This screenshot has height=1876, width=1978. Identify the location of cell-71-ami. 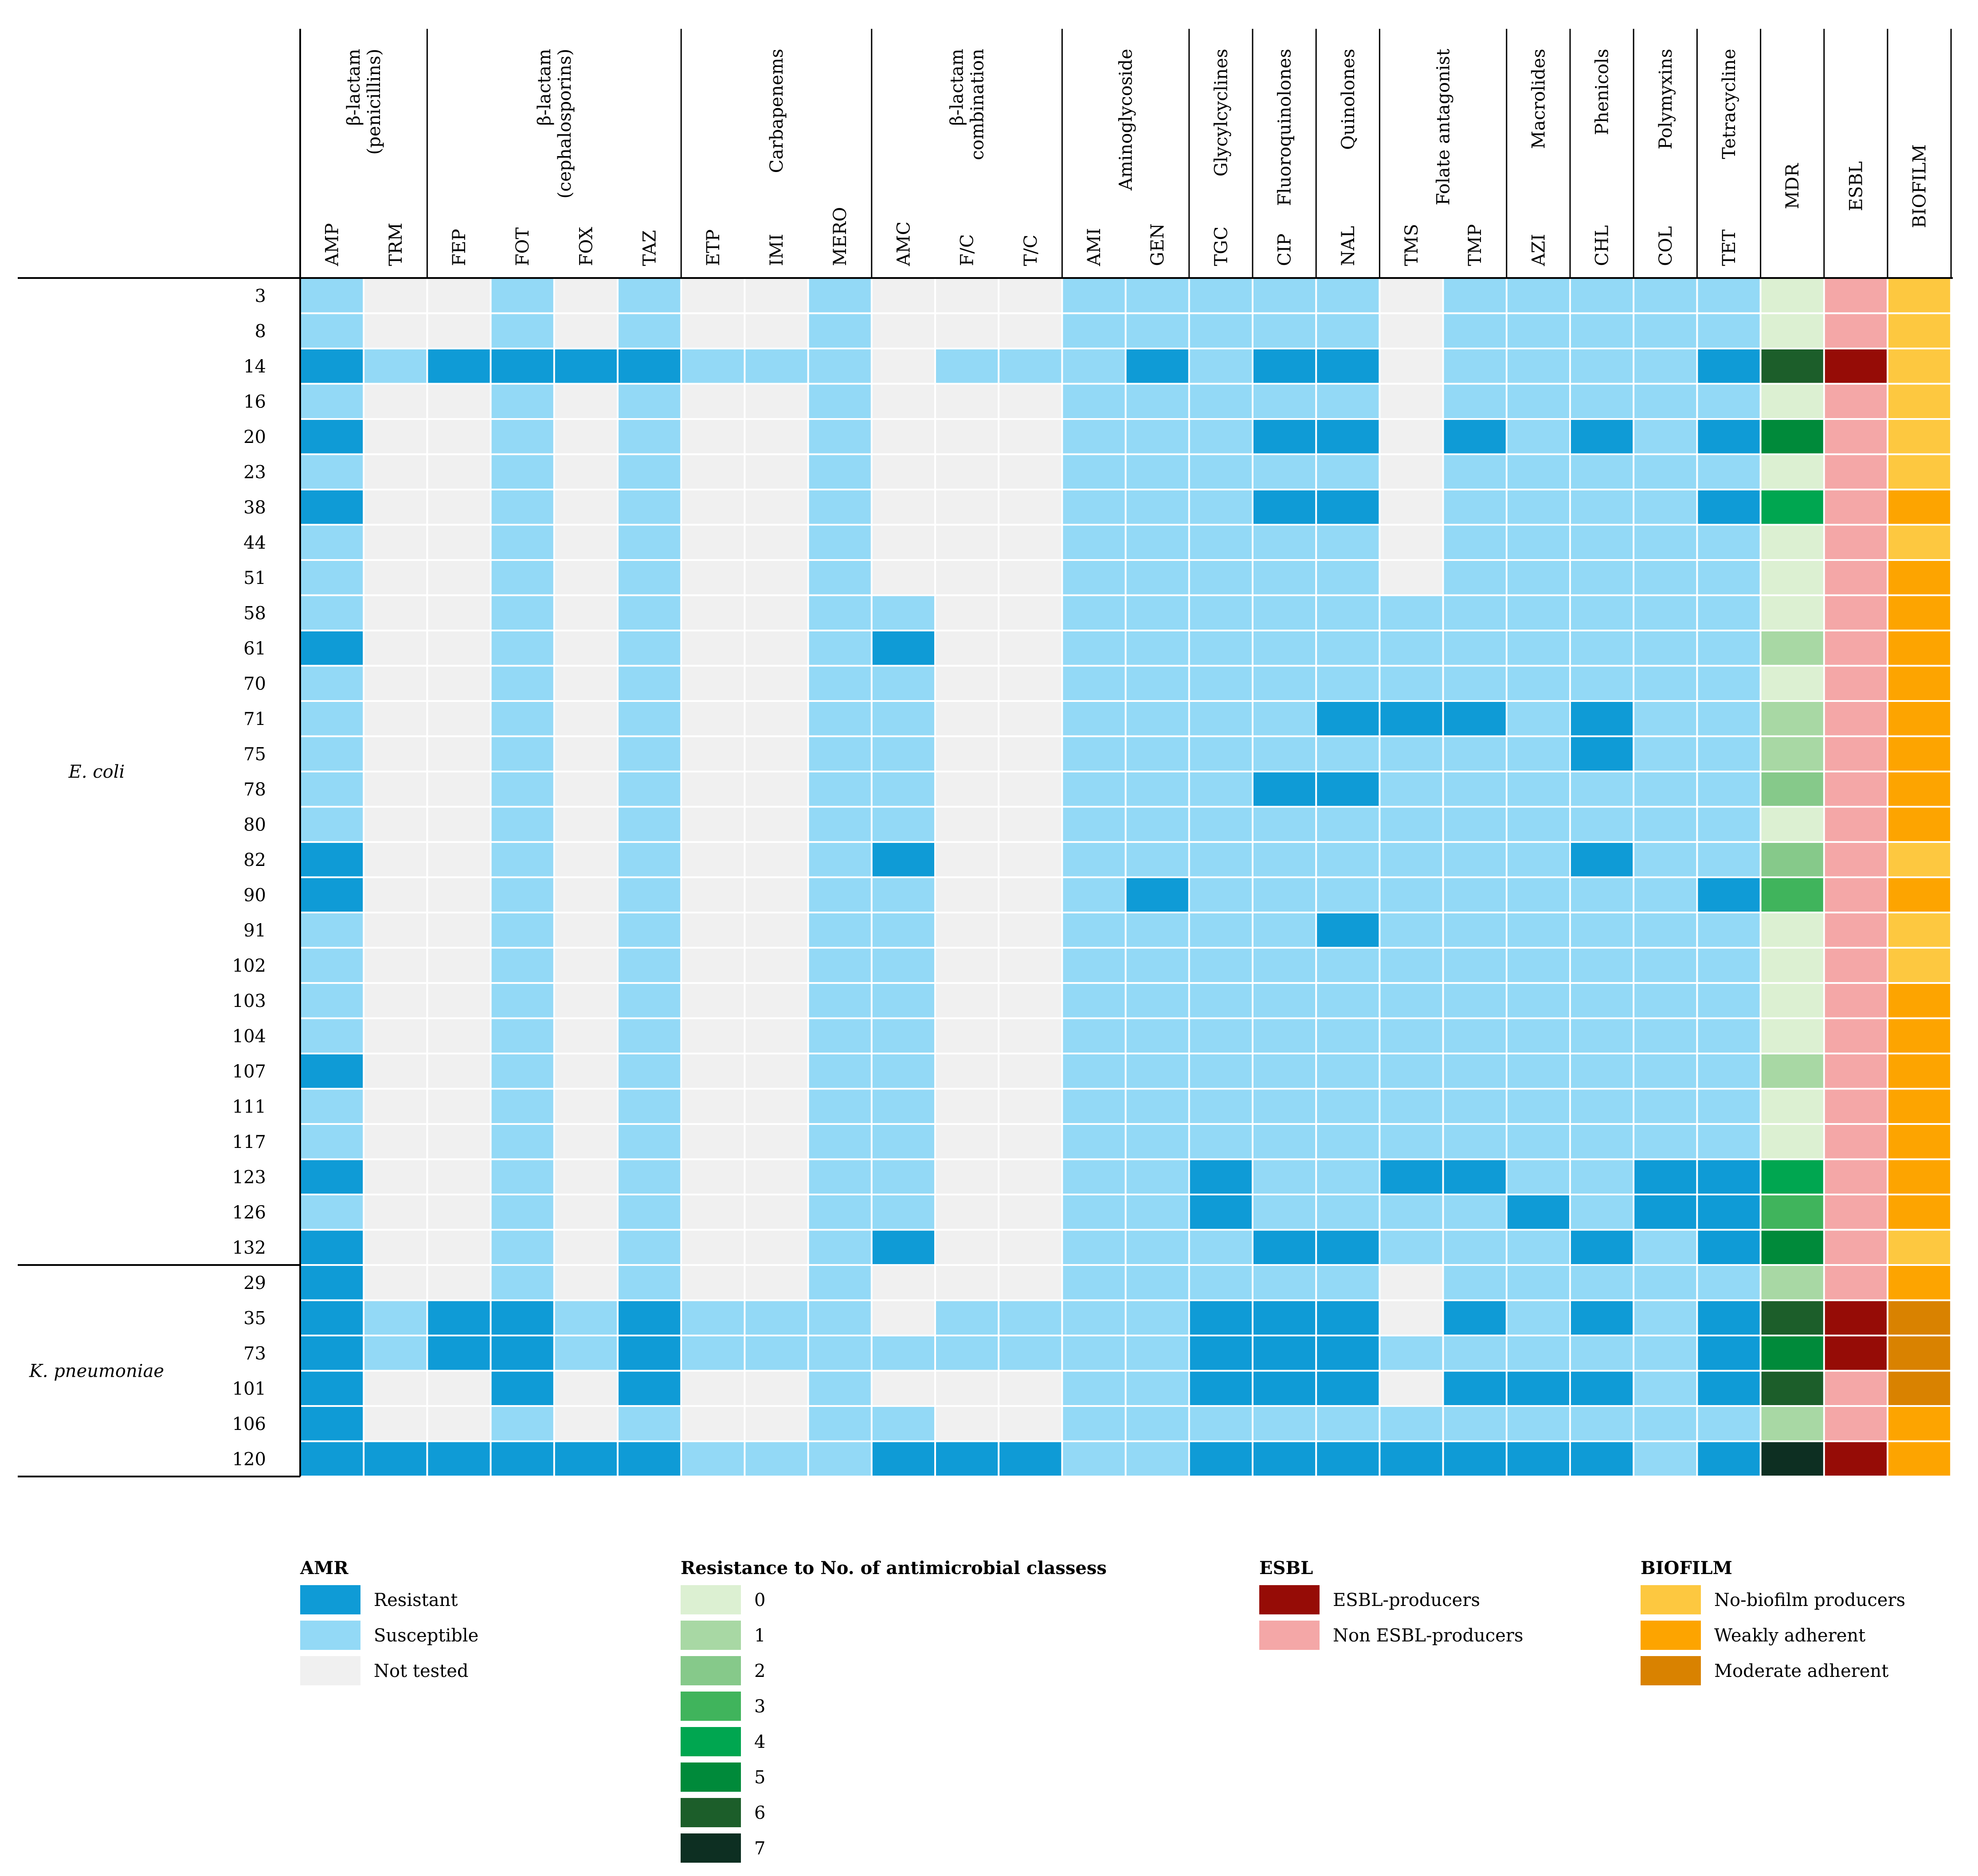
(1094, 719).